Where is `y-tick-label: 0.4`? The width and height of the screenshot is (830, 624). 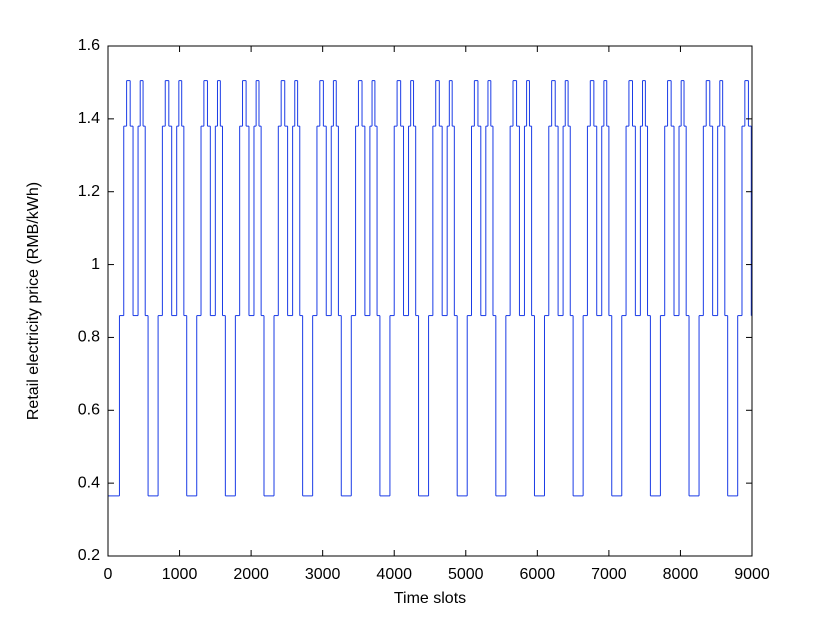 y-tick-label: 0.4 is located at coordinates (89, 482).